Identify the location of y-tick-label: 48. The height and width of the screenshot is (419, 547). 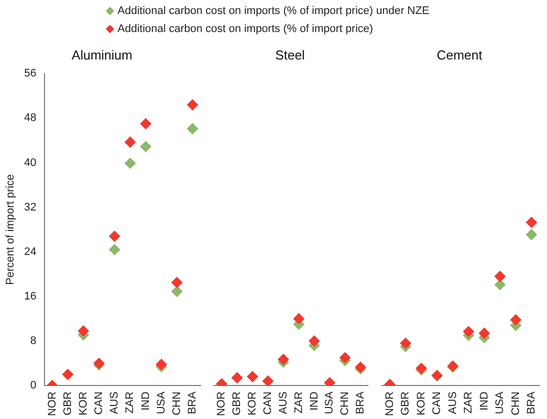
(30, 118).